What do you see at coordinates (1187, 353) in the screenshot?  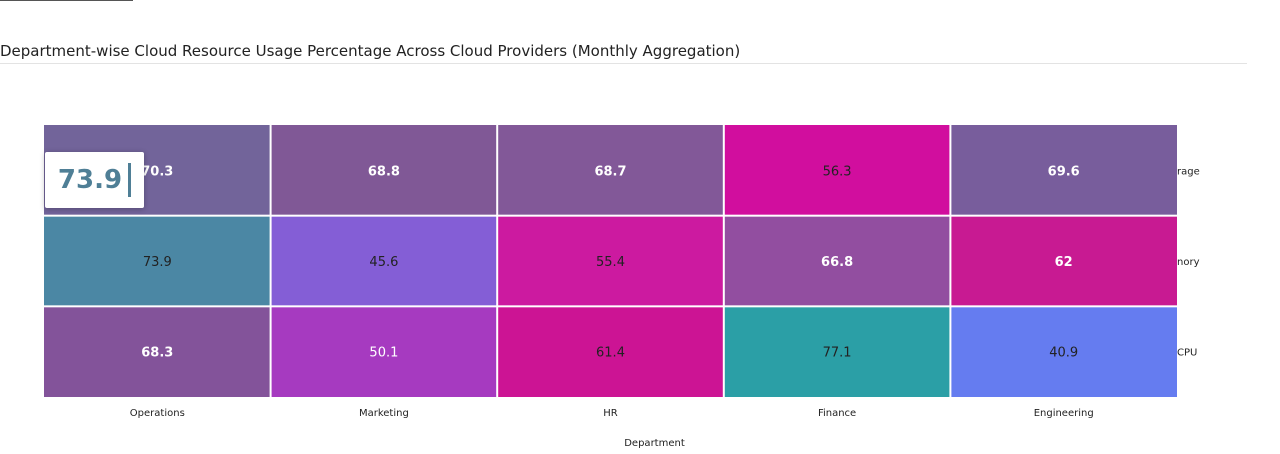 I see `y-tick-label: CPU` at bounding box center [1187, 353].